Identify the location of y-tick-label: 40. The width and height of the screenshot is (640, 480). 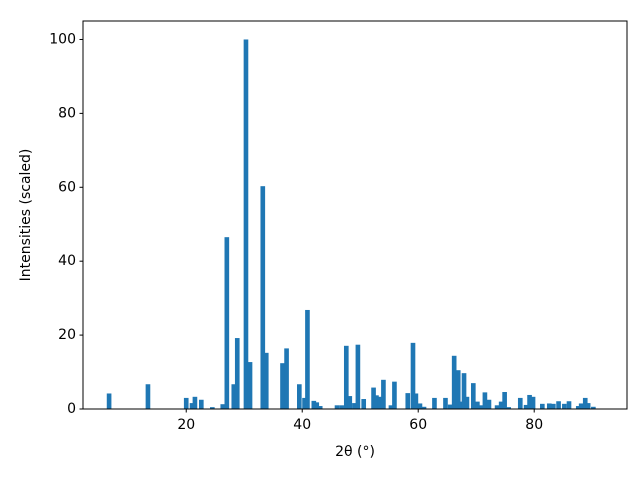
(67, 261).